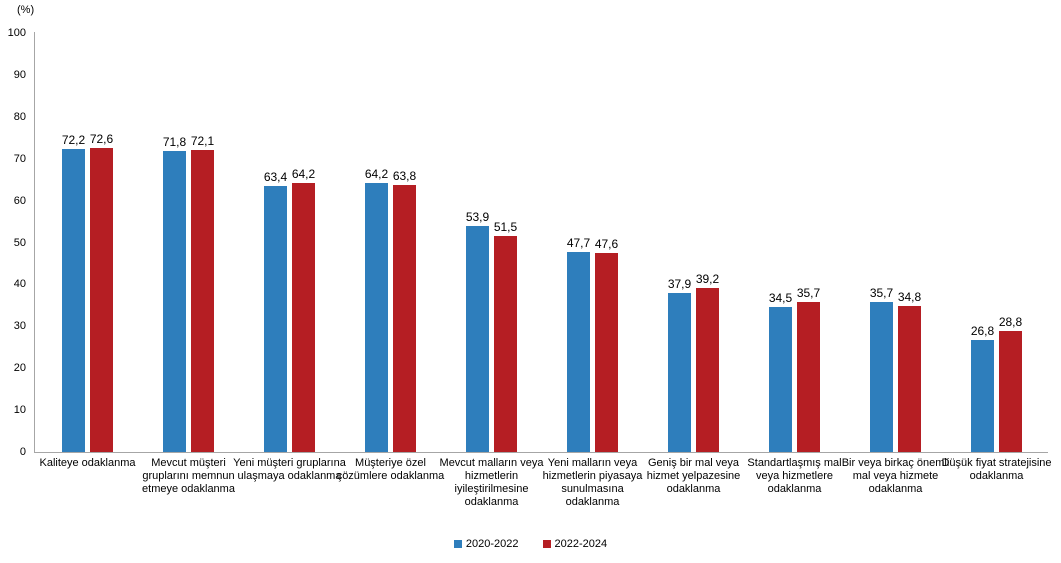  Describe the element at coordinates (101, 138) in the screenshot. I see `bar-value-label: 72,6` at that location.